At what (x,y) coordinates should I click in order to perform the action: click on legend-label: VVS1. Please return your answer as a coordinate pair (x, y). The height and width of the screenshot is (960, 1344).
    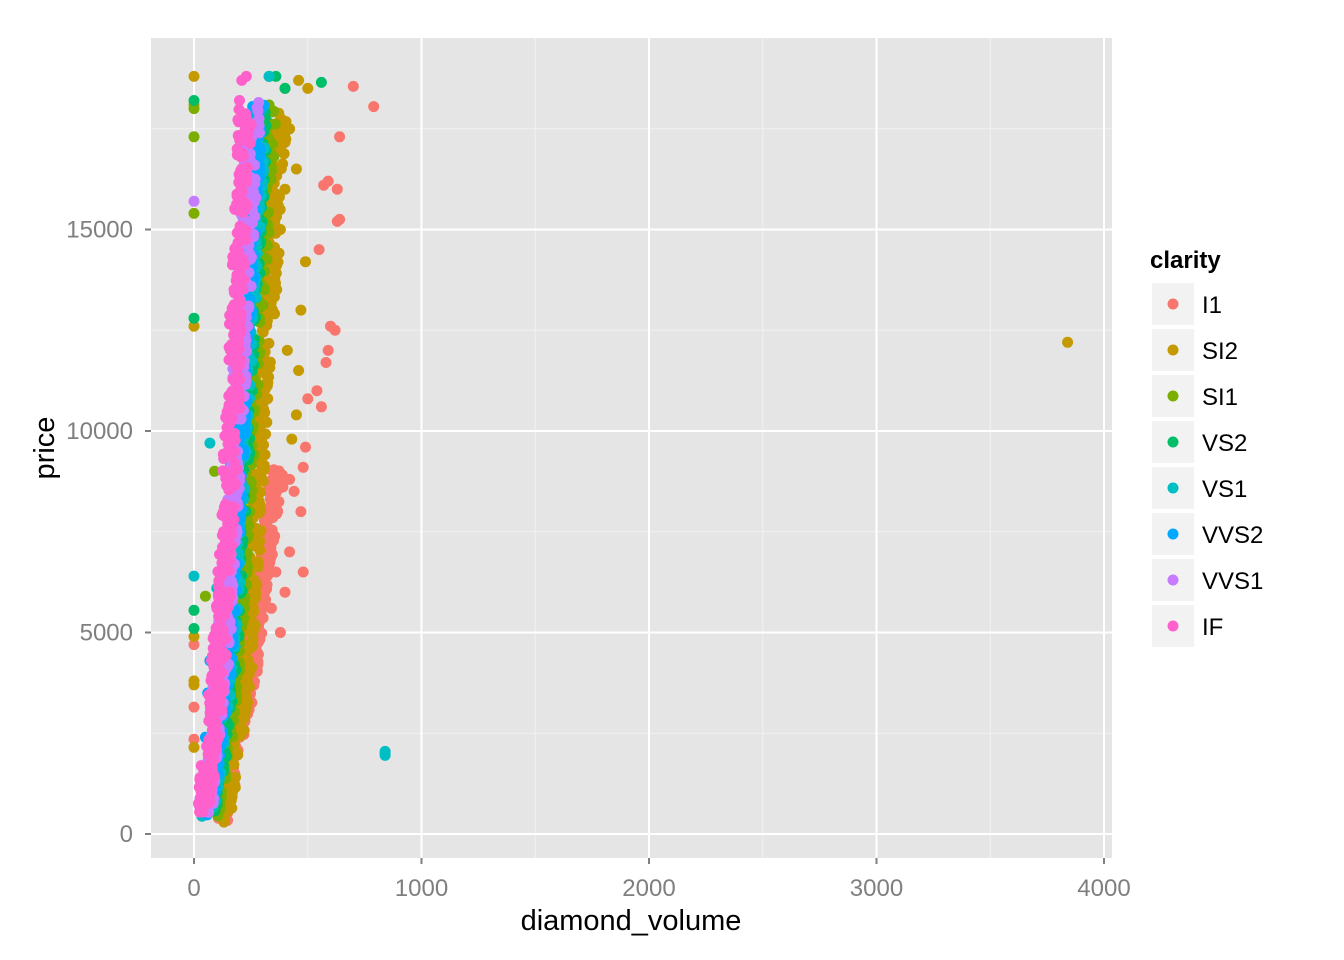
    Looking at the image, I should click on (1232, 581).